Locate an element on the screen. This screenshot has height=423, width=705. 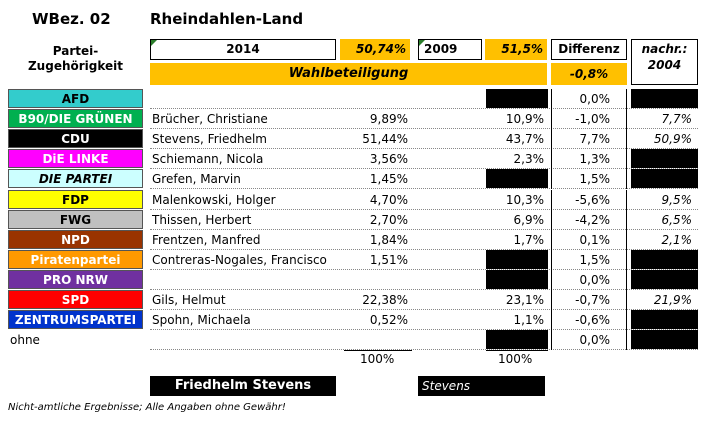
party-badge: CDU is located at coordinates (75, 138).